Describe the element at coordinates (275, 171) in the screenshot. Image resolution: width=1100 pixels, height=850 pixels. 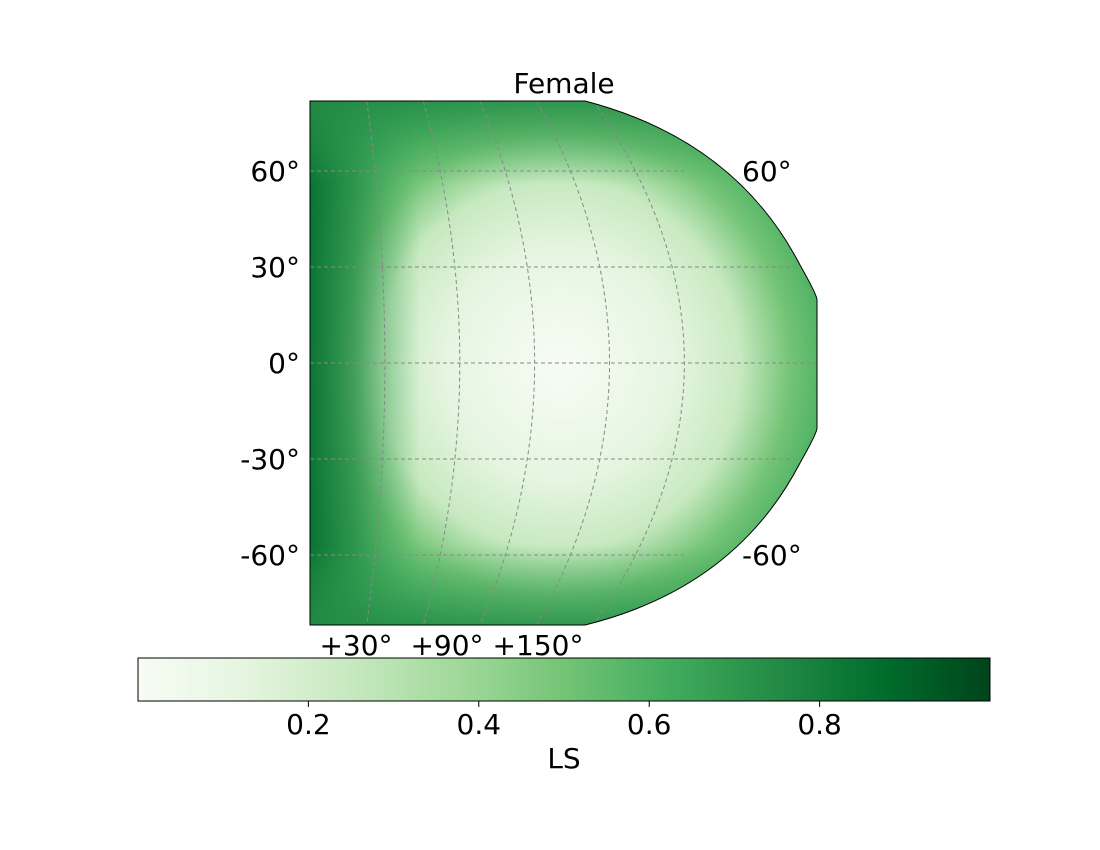
I see `lat-tick-label: 60°` at that location.